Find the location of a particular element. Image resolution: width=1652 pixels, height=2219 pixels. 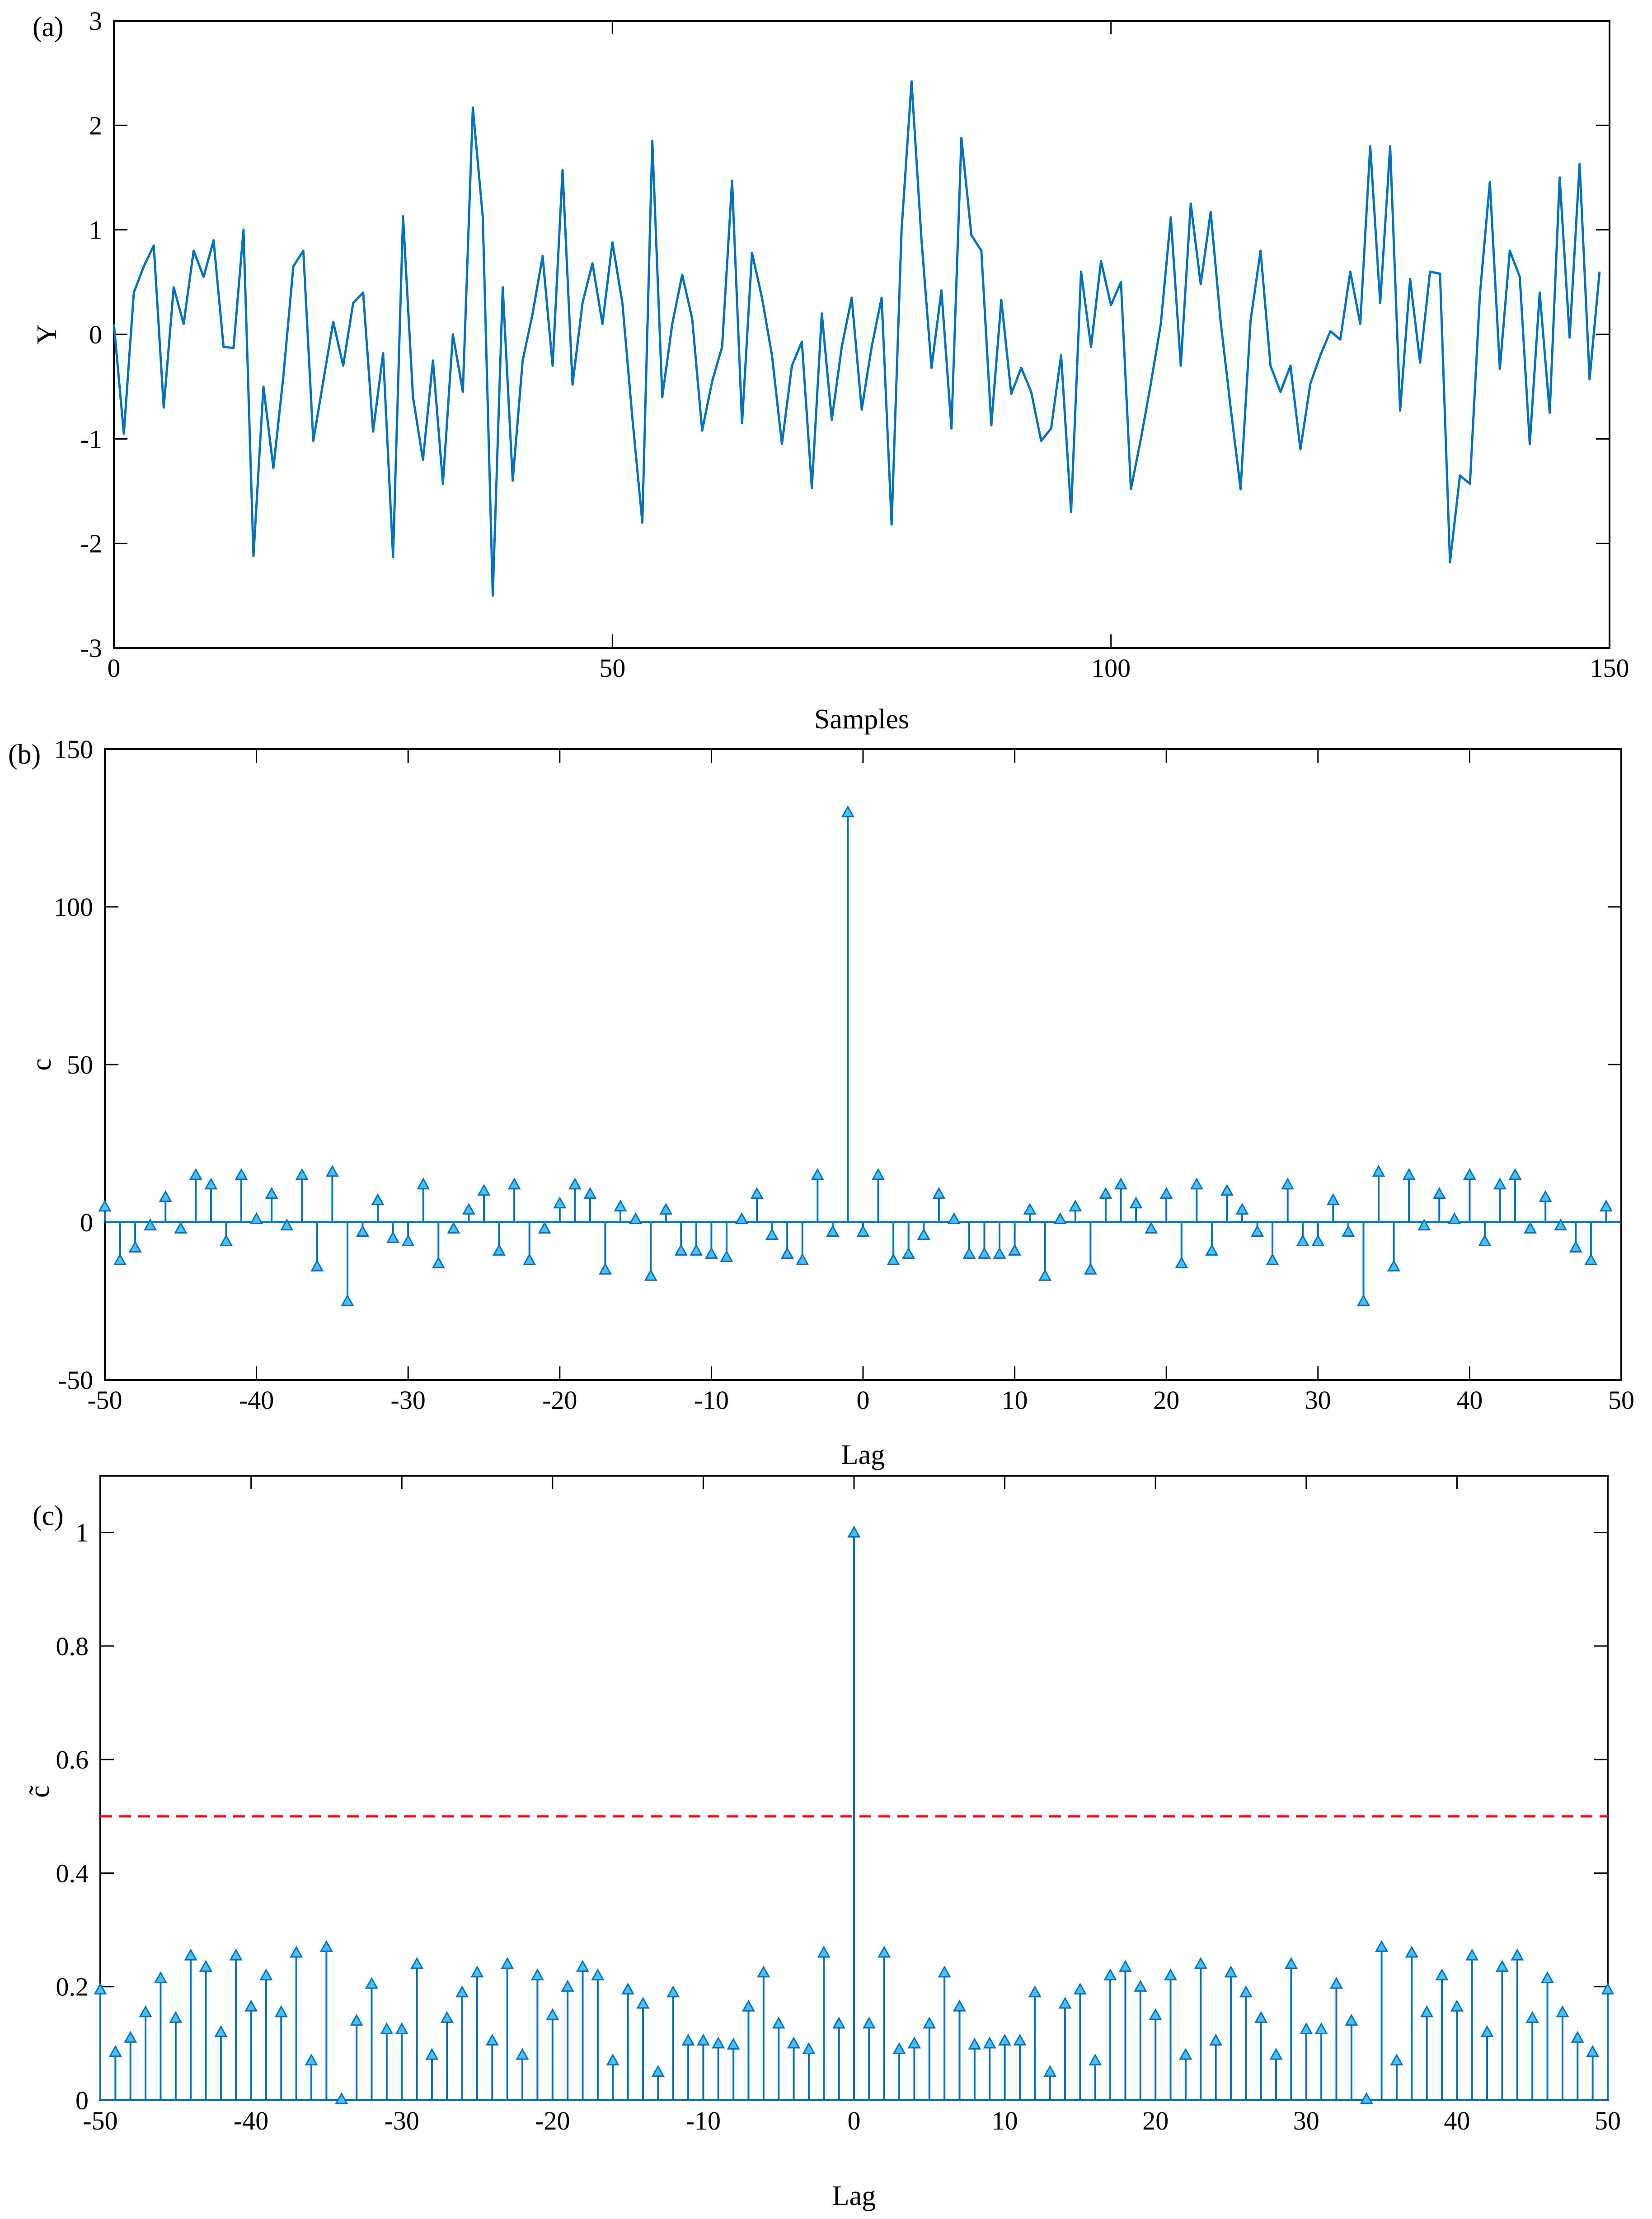

panel-c-xlabel: Lag is located at coordinates (854, 2196).